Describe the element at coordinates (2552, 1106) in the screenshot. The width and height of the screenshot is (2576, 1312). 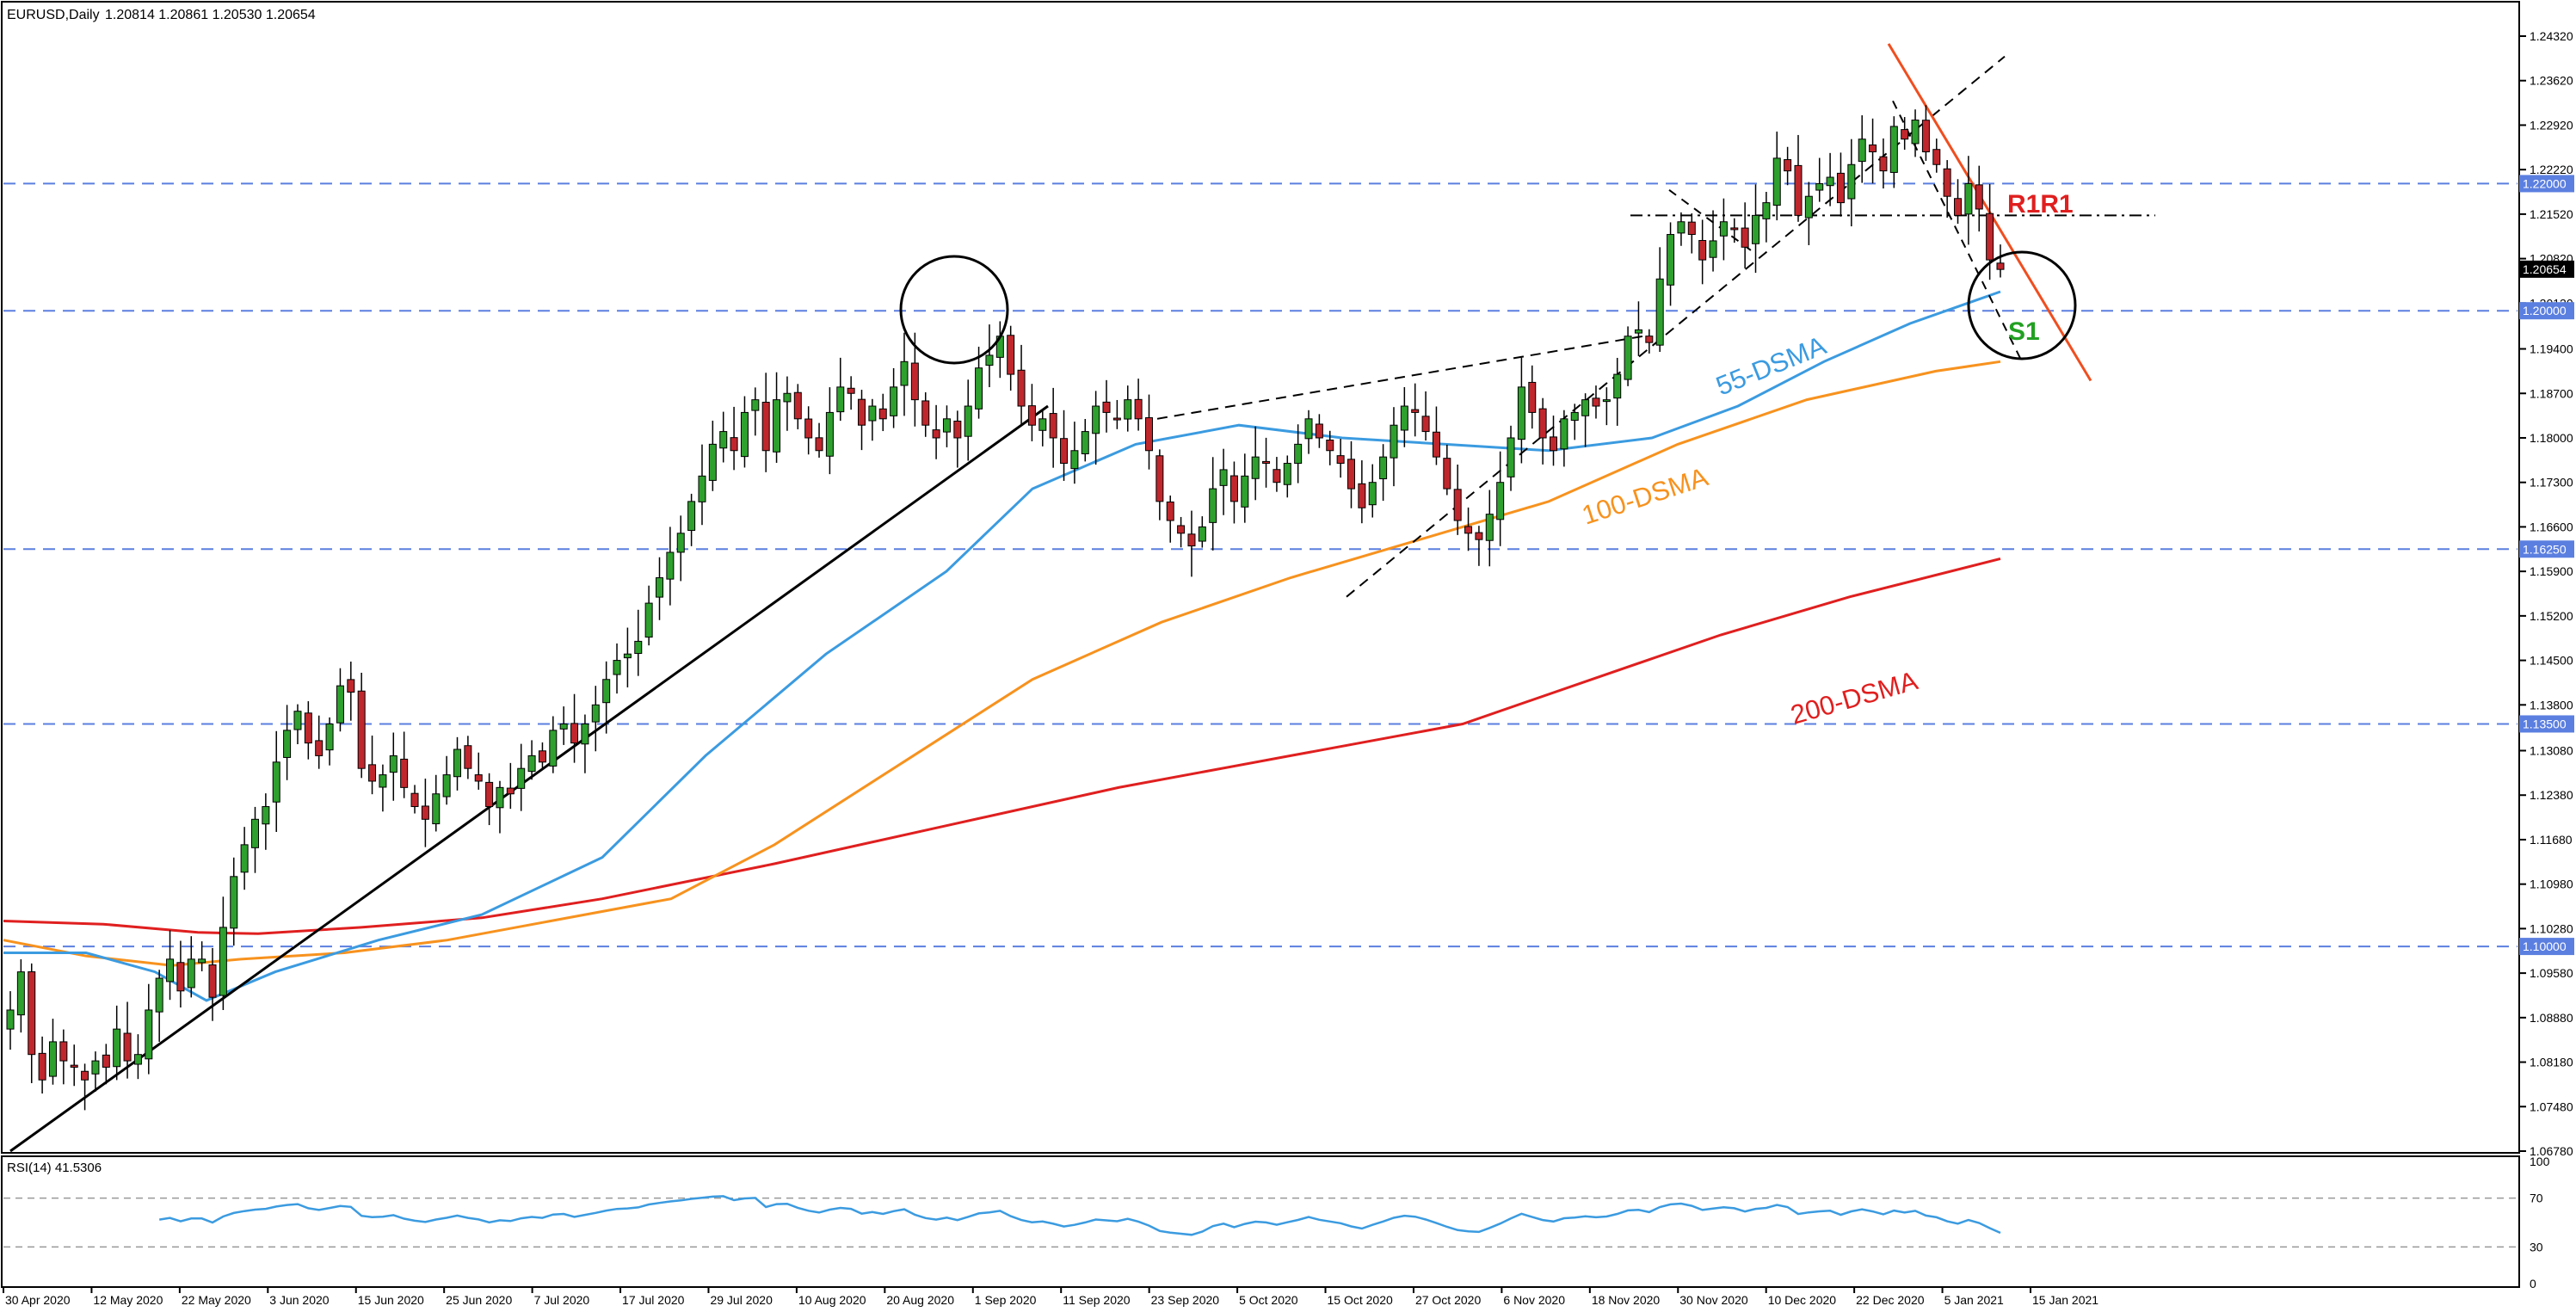
I see `y-tick-label: 1.07480` at that location.